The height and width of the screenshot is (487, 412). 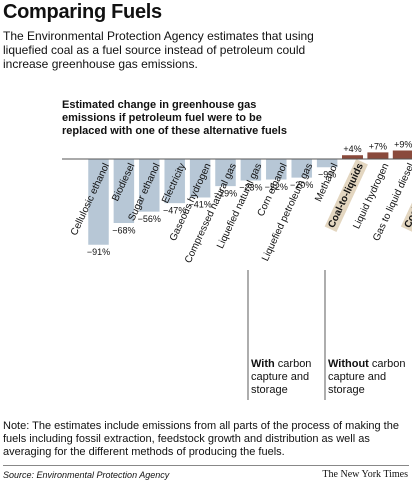 What do you see at coordinates (348, 364) in the screenshot?
I see `without-ccs-label-bold: Without` at bounding box center [348, 364].